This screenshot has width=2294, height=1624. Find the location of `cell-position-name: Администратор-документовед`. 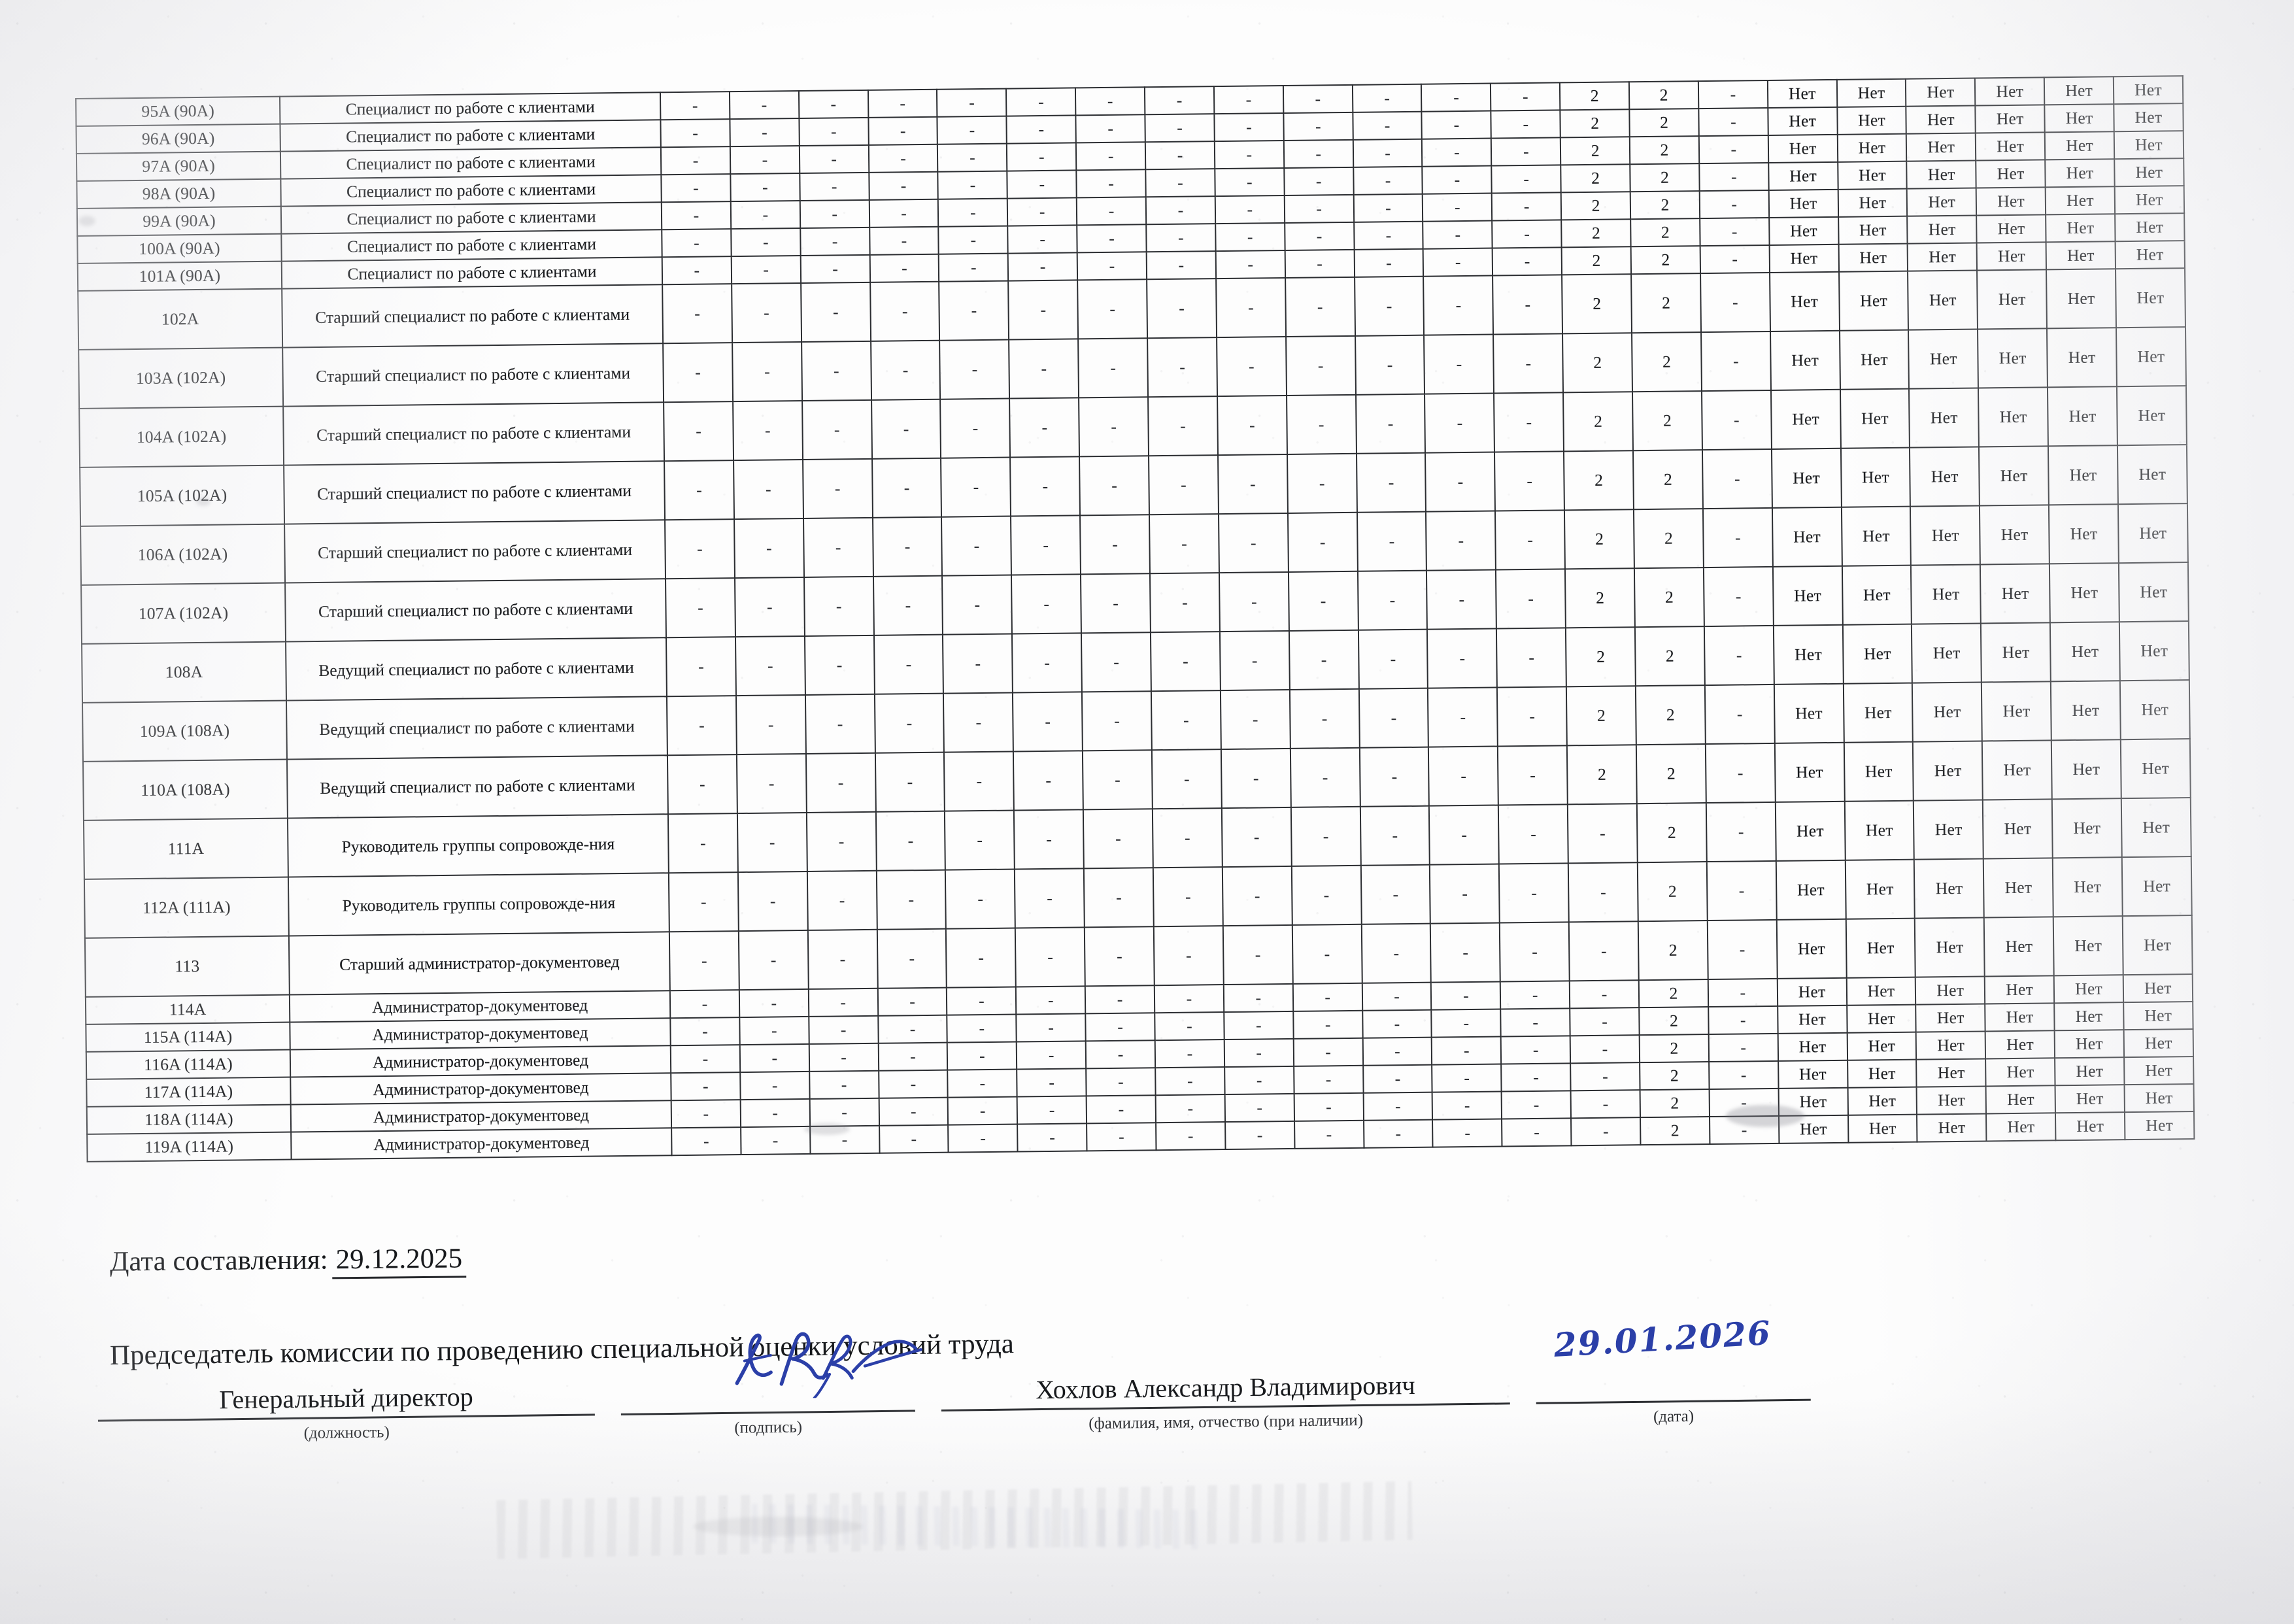

cell-position-name: Администратор-документовед is located at coordinates (481, 1116).